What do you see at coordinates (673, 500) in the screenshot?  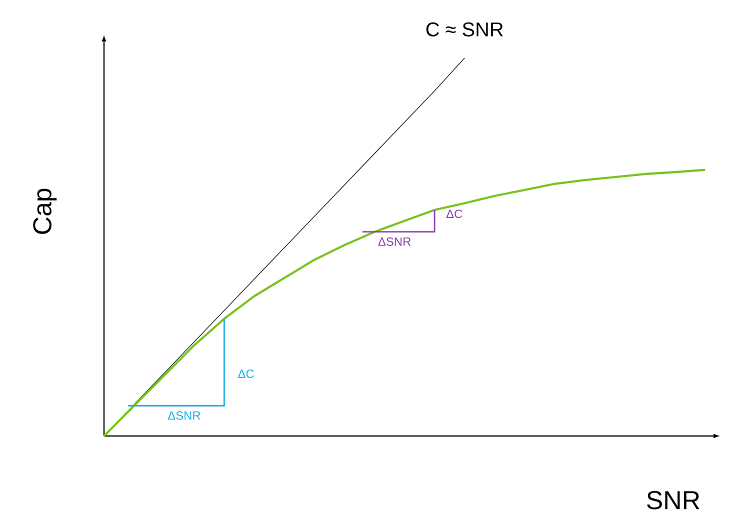 I see `x-axis-title: SNR` at bounding box center [673, 500].